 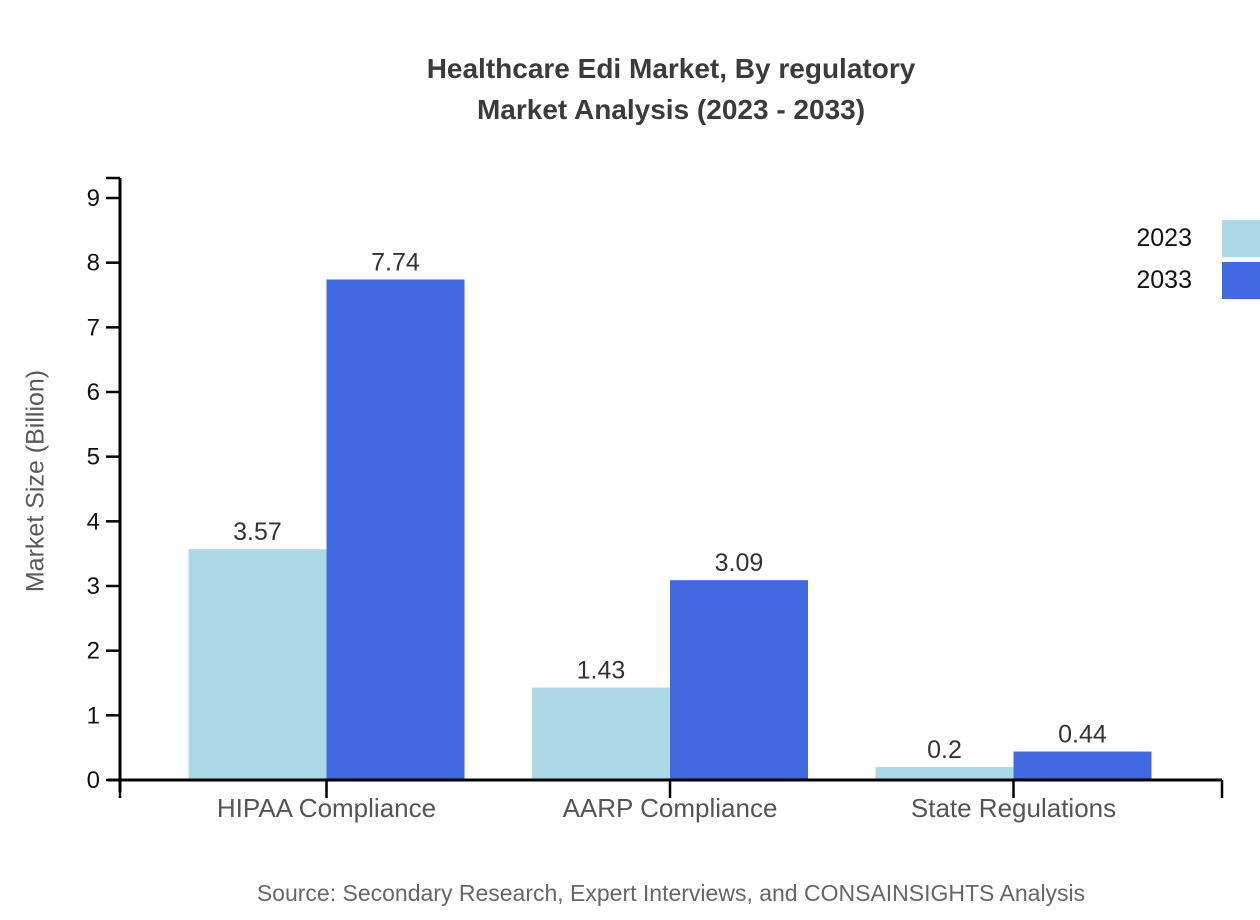 I want to click on y-tick-label-4: 4, so click(x=93, y=521).